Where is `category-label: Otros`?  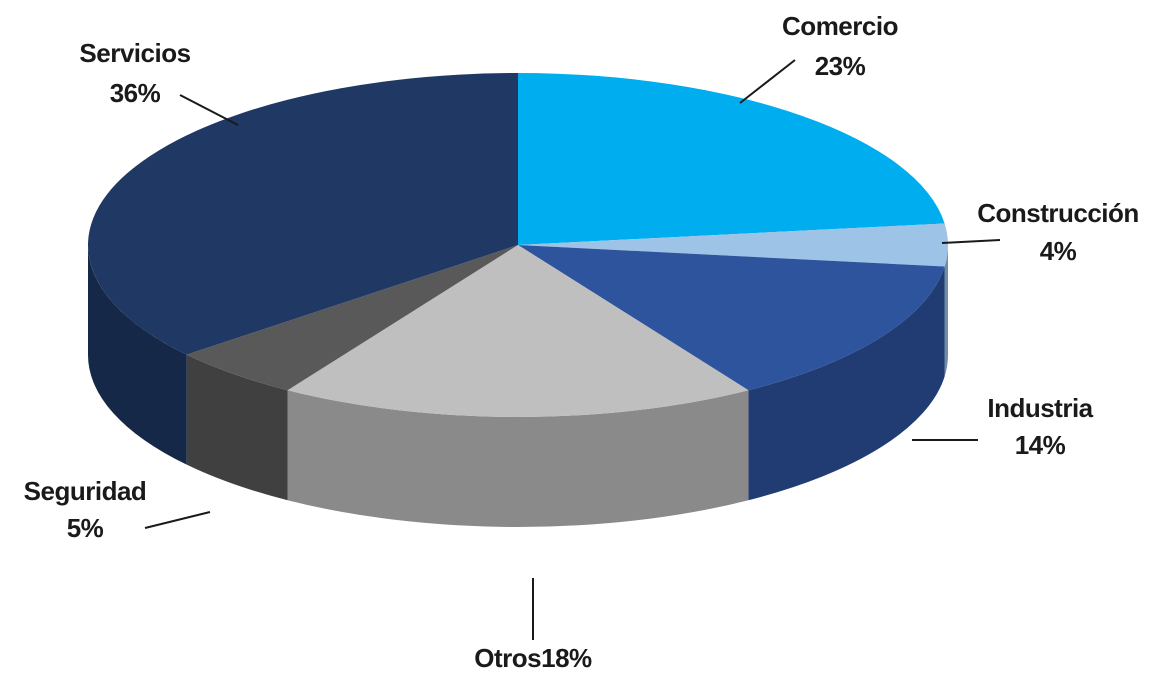 category-label: Otros is located at coordinates (507, 658).